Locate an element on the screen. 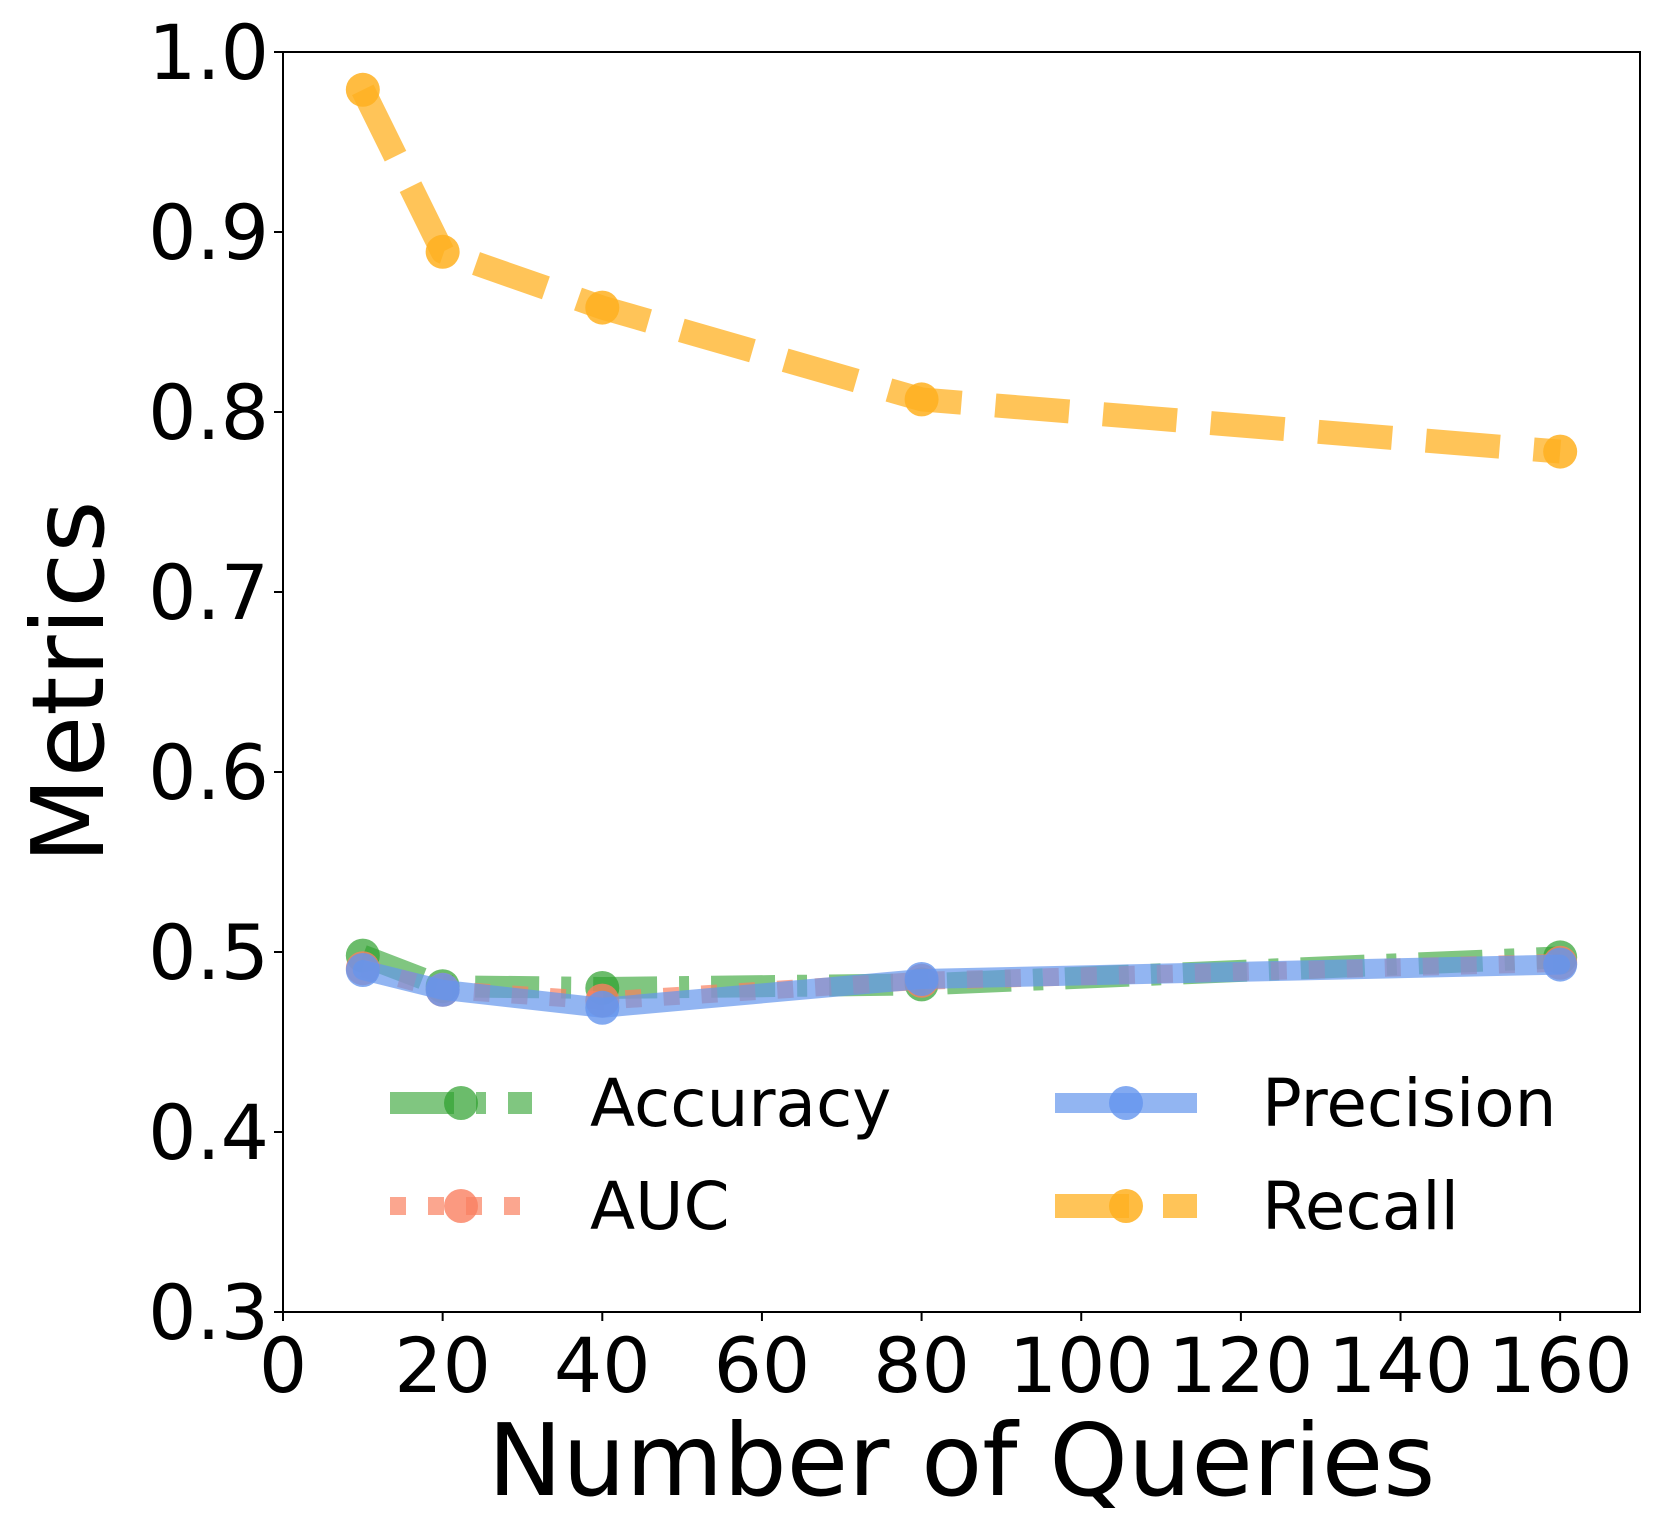 The height and width of the screenshot is (1538, 1661). legend-label: Accuracy is located at coordinates (740, 1103).